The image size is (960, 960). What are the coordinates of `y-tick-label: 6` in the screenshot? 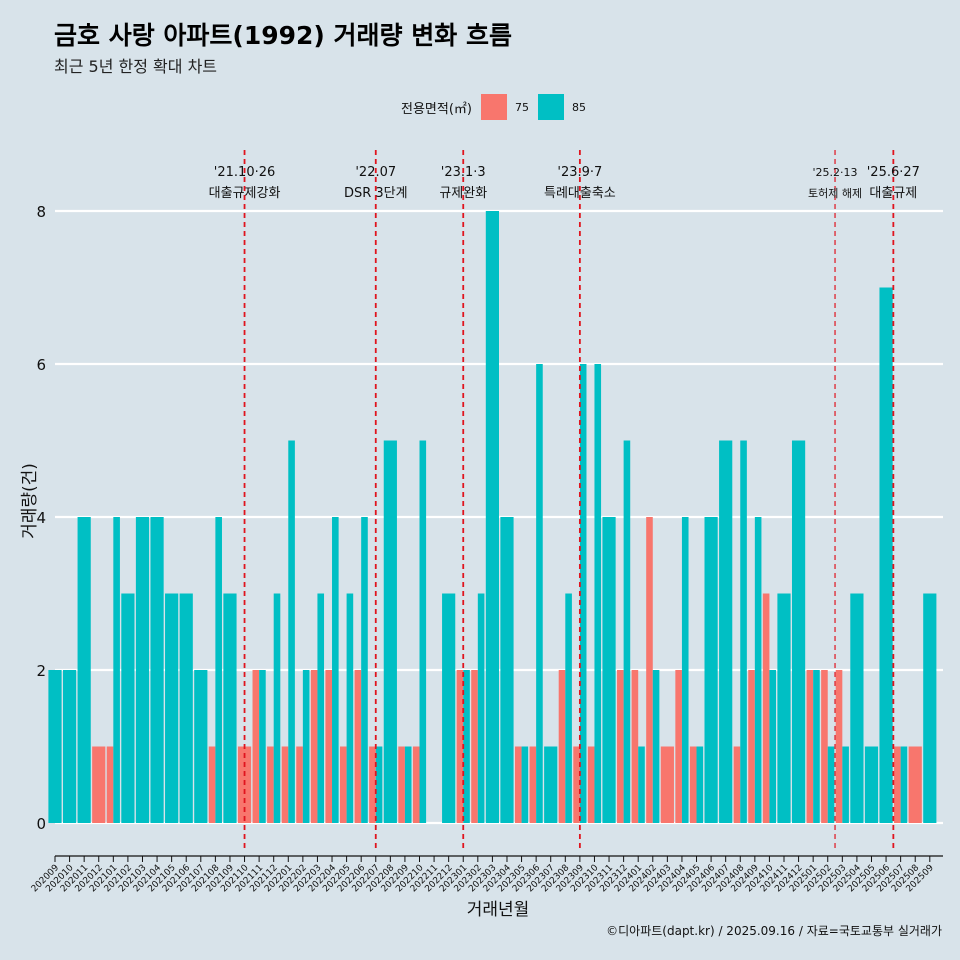 It's located at (41, 365).